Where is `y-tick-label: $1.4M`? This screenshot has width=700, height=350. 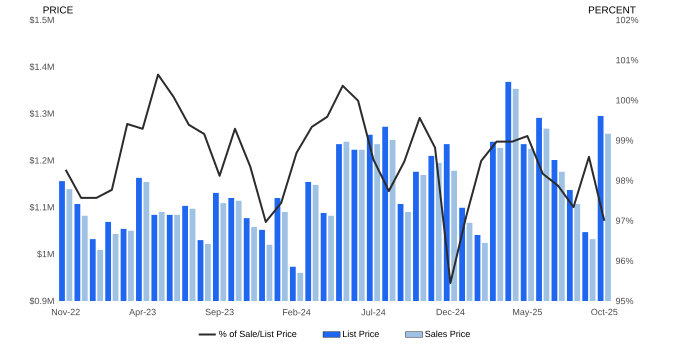 y-tick-label: $1.4M is located at coordinates (42, 66).